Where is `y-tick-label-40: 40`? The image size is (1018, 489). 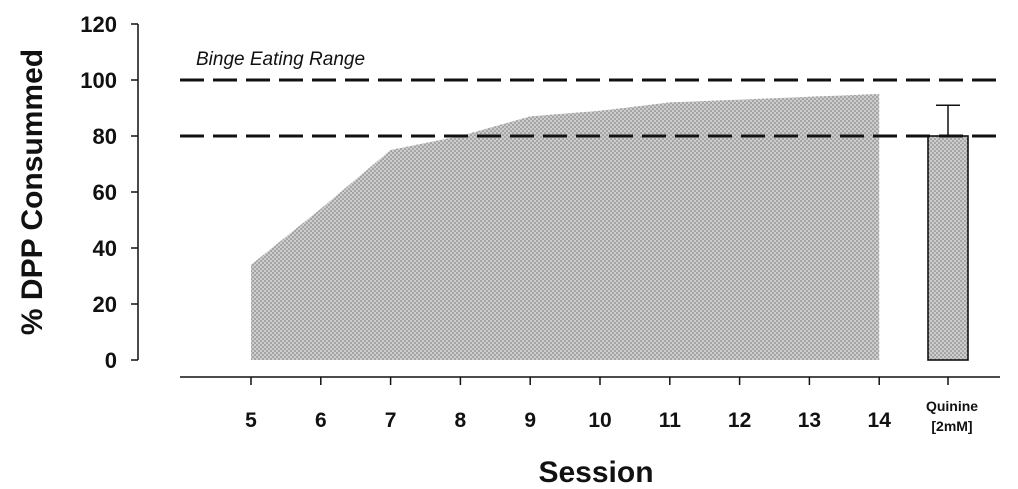
y-tick-label-40: 40 is located at coordinates (105, 248).